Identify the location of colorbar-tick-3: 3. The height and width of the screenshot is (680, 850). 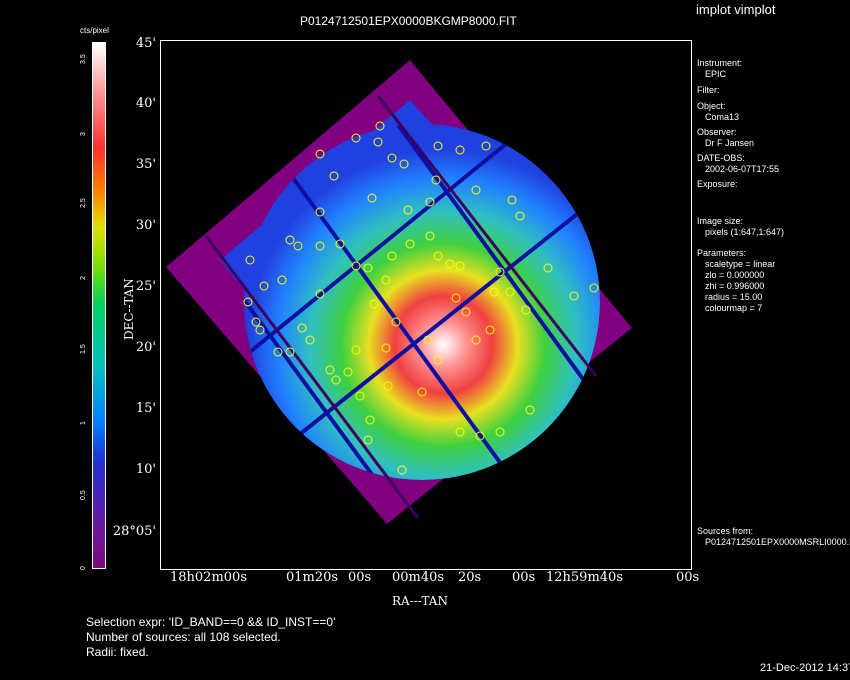
(83, 134).